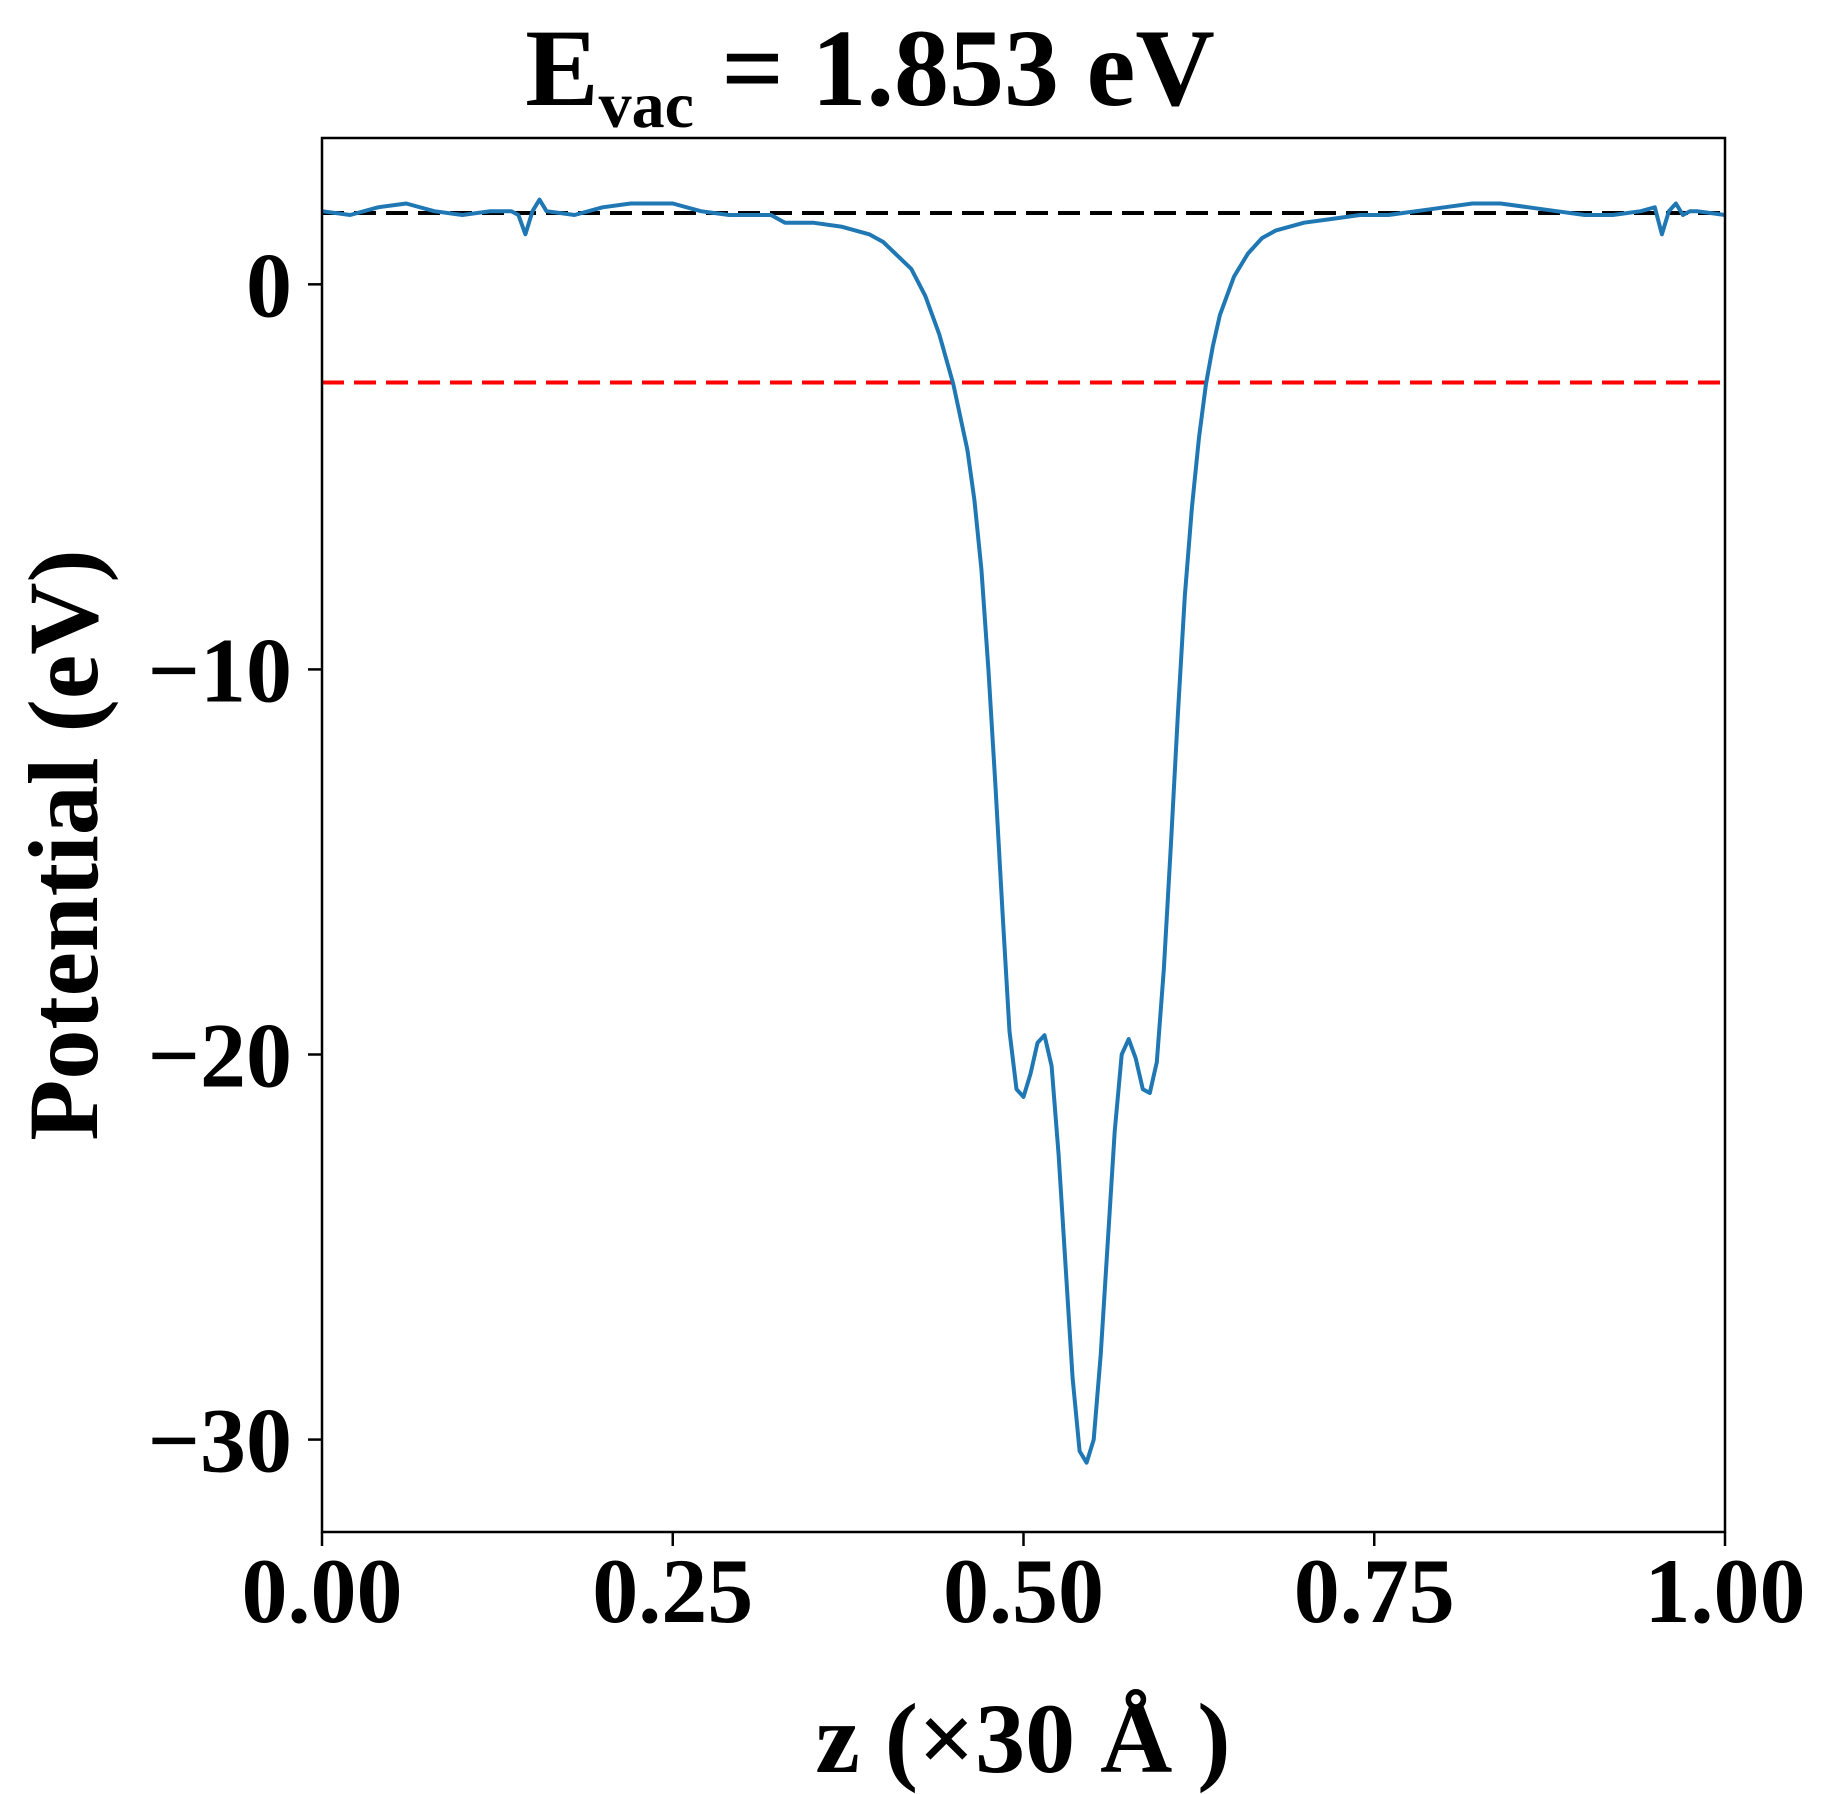 The width and height of the screenshot is (1833, 1794). I want to click on x-tick-label: 0.00, so click(322, 1591).